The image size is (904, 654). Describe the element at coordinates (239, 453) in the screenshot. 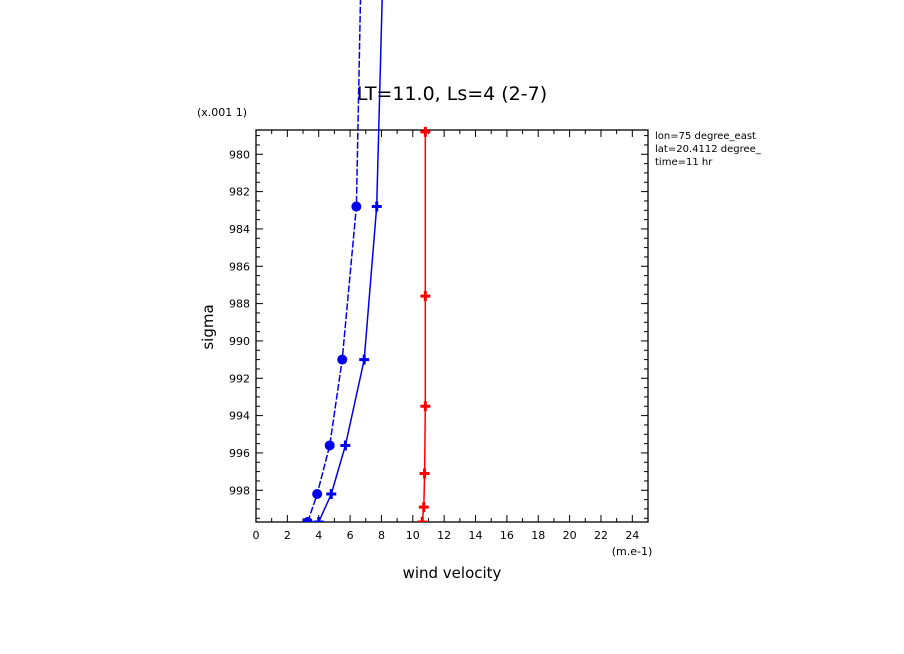

I see `y-tick-label: 996` at that location.